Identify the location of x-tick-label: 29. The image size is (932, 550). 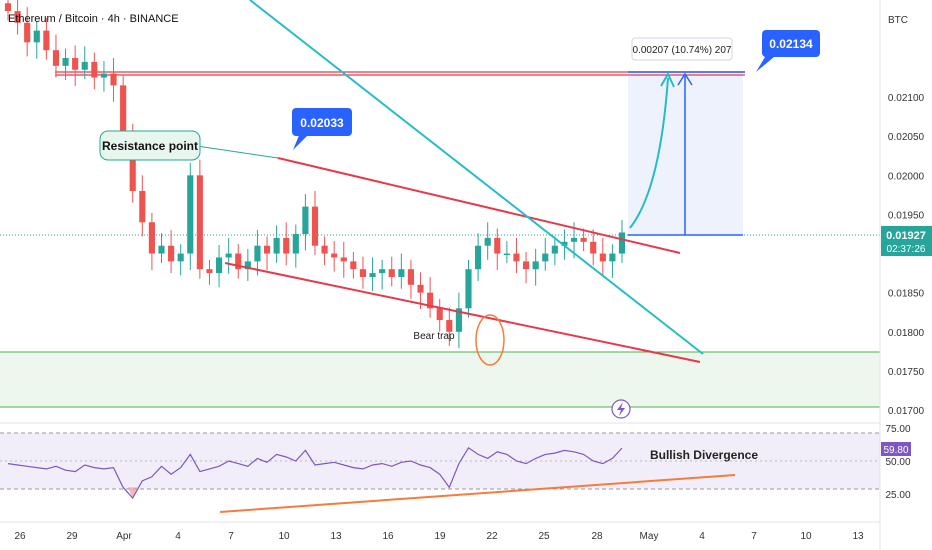
(72, 536).